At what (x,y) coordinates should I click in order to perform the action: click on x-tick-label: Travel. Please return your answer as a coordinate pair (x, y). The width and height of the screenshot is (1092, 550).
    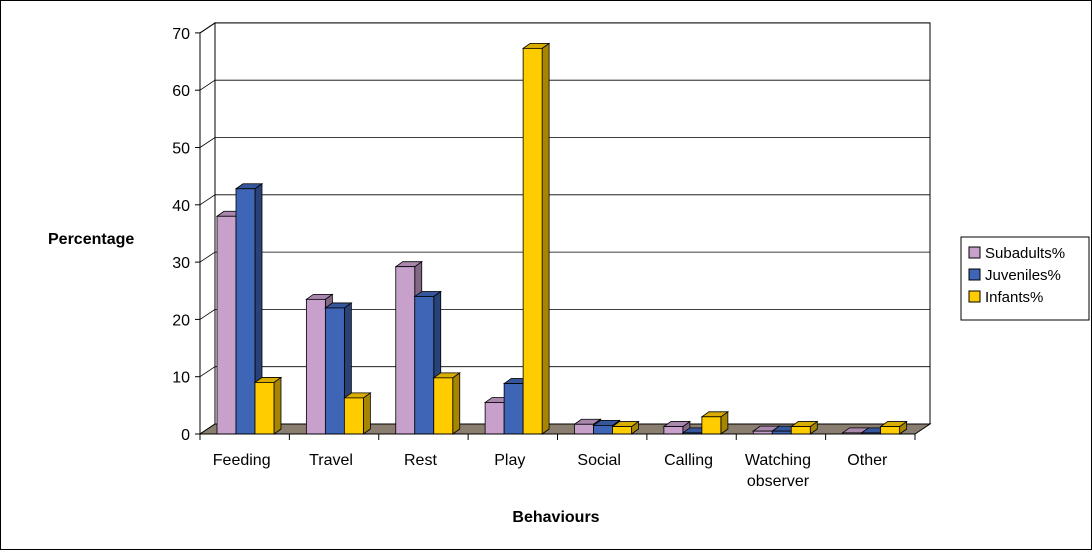
    Looking at the image, I should click on (331, 460).